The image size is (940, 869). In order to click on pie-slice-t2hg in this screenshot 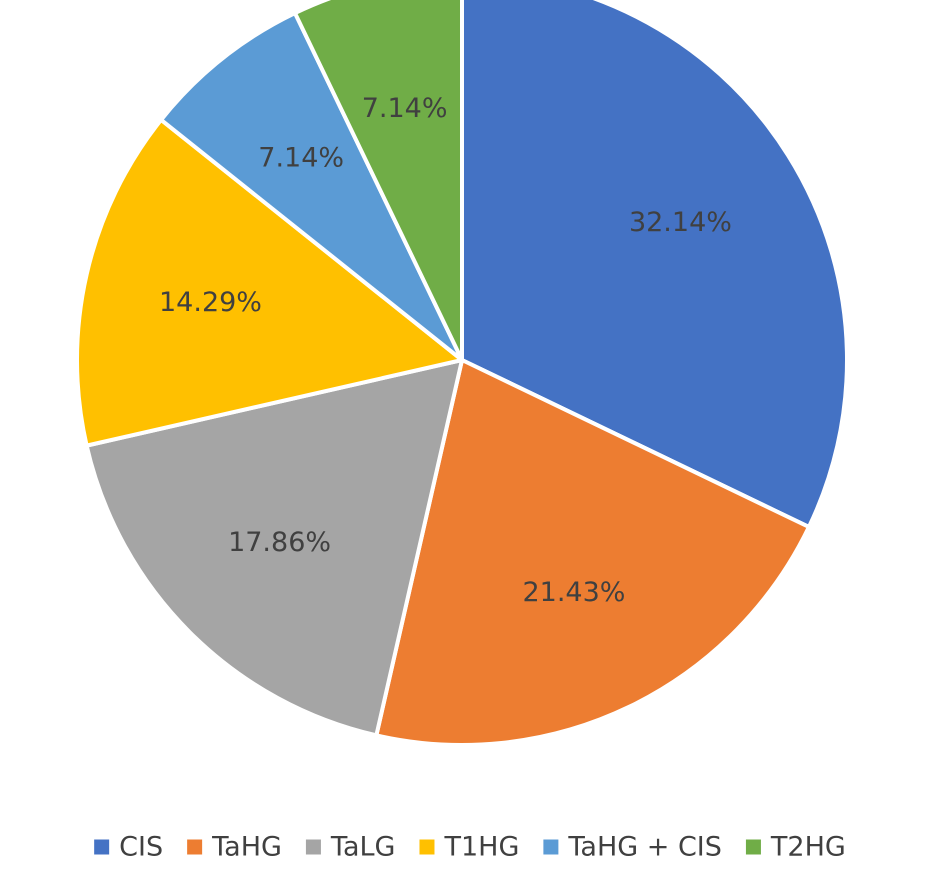, I will do `click(378, 181)`.